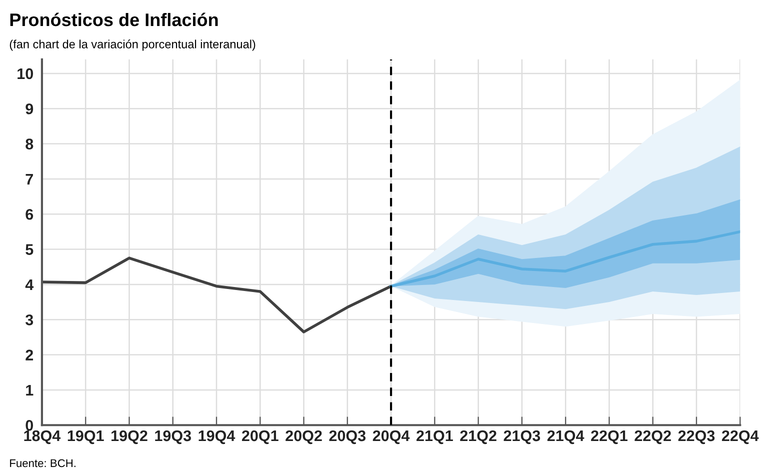 This screenshot has width=763, height=475. I want to click on x-tick-label: 20Q1, so click(260, 437).